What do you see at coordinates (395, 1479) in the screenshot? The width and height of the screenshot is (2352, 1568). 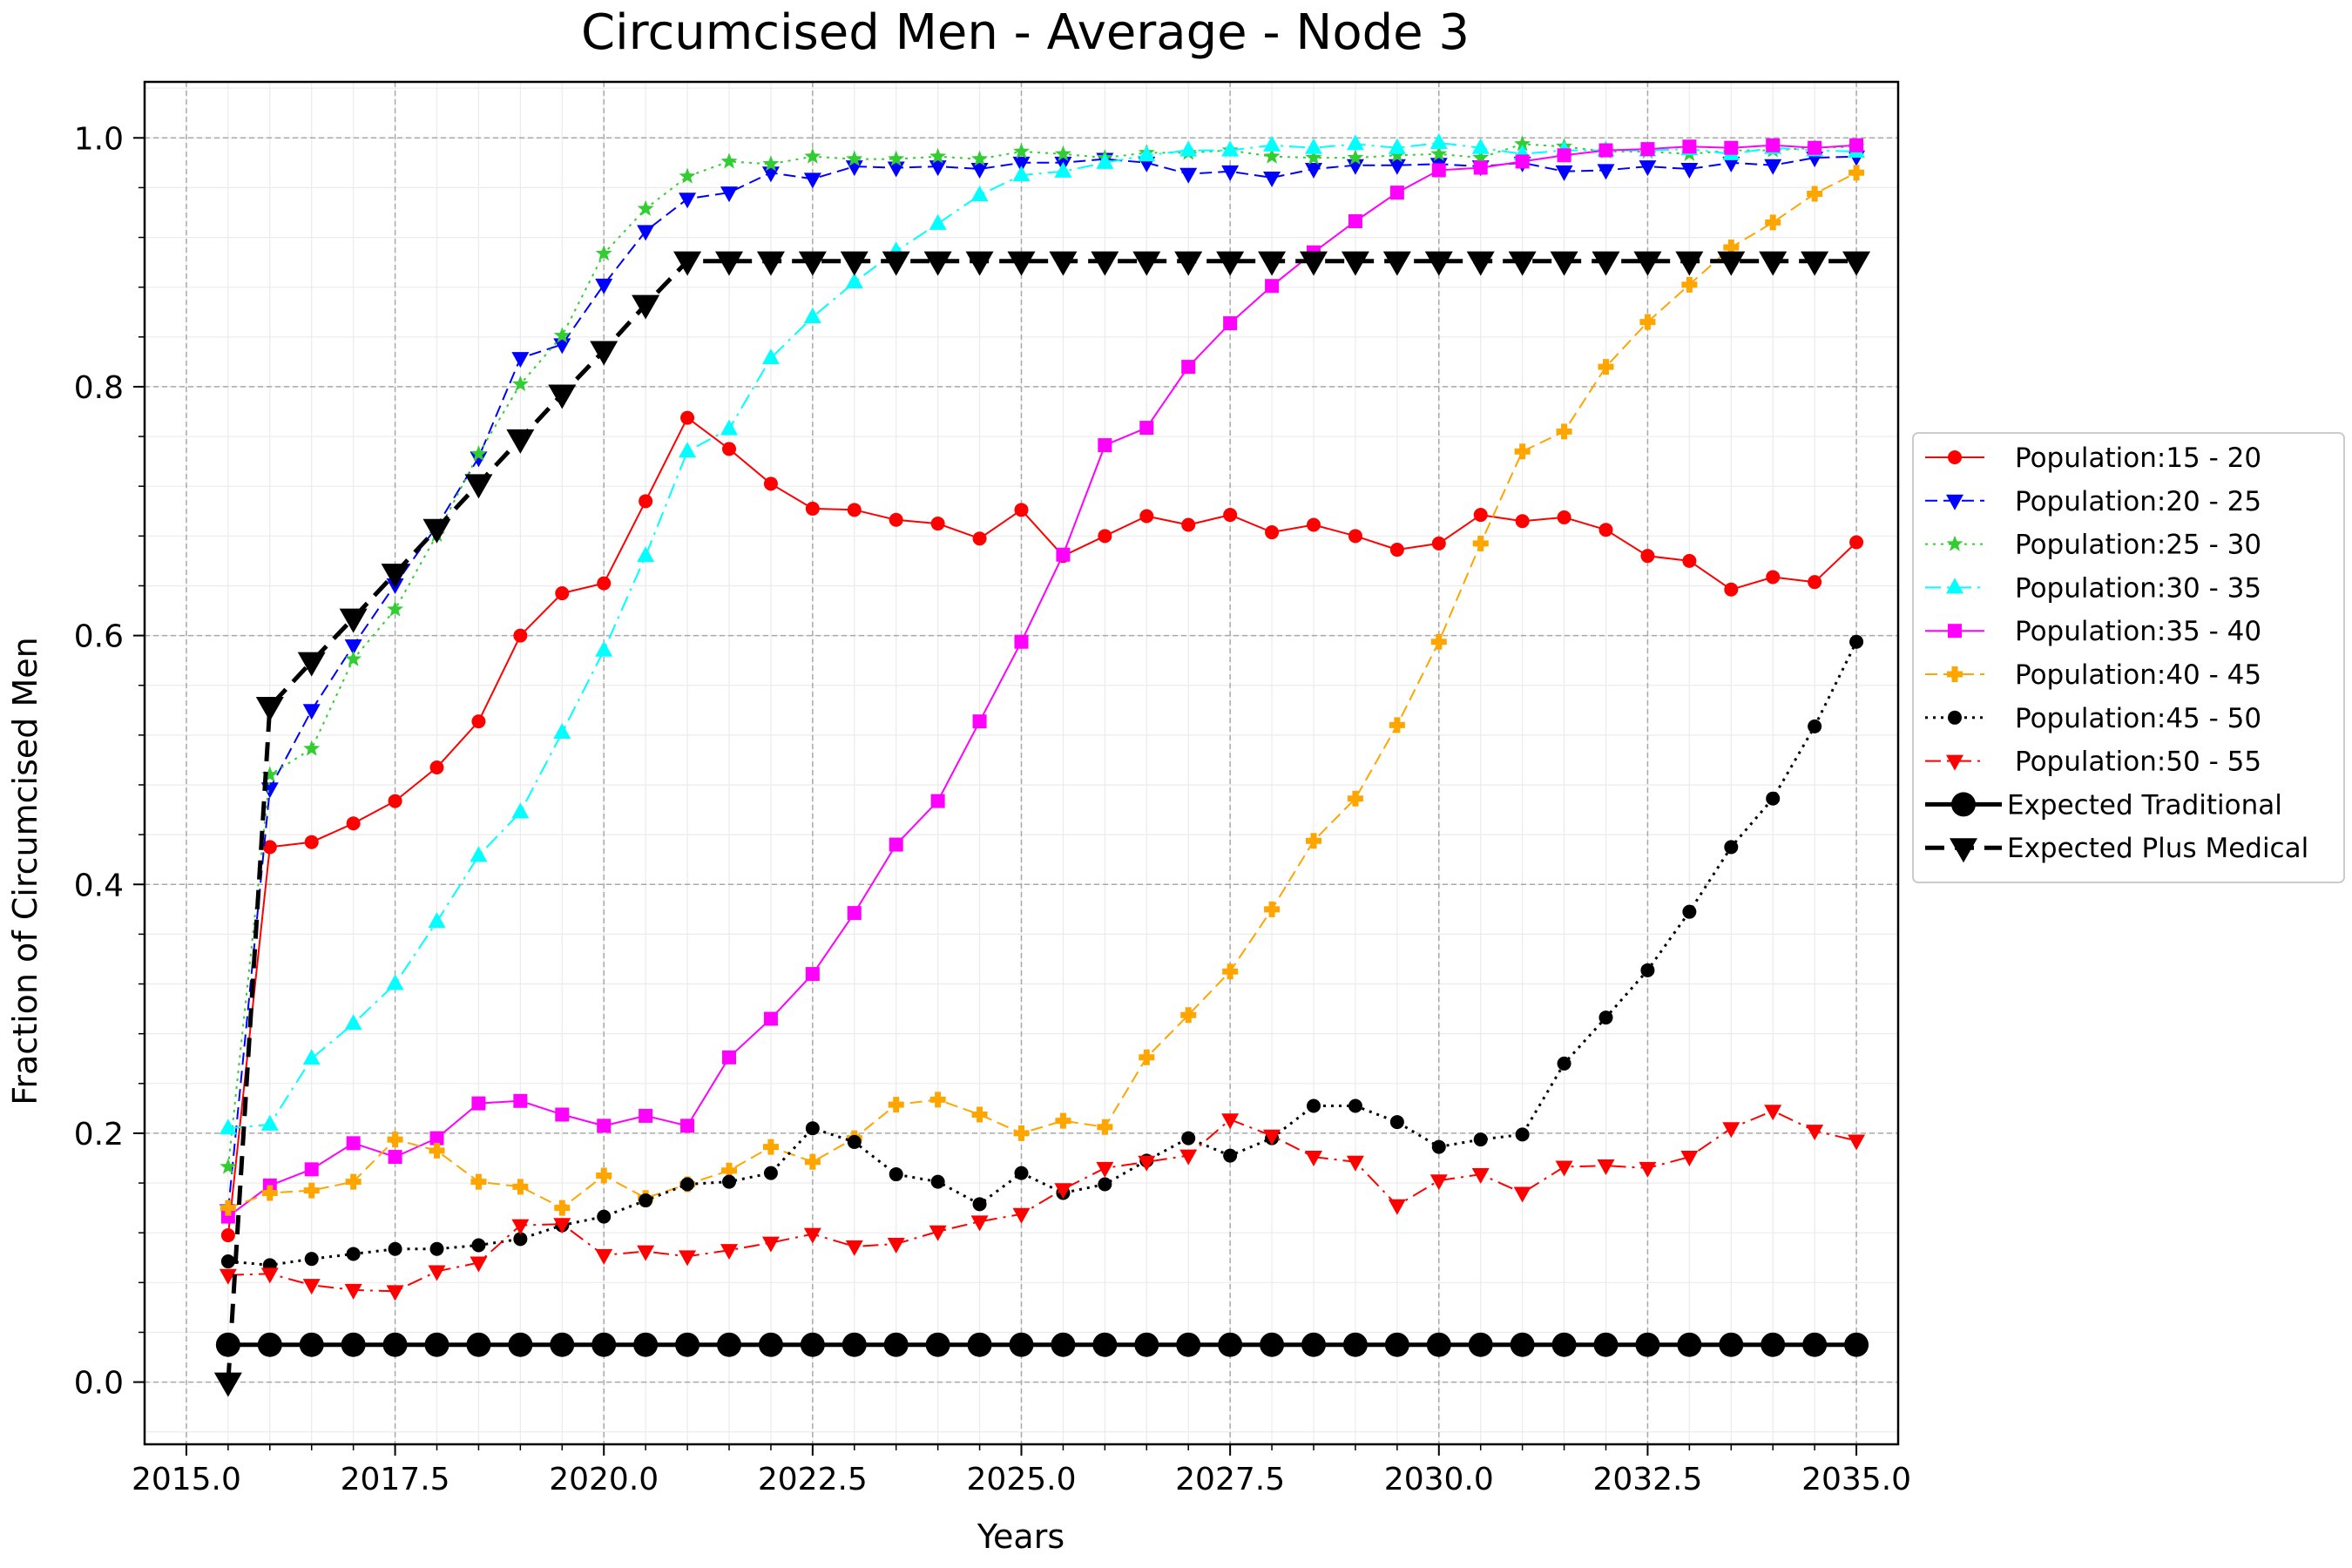 I see `x-tick-label: 2017.5` at bounding box center [395, 1479].